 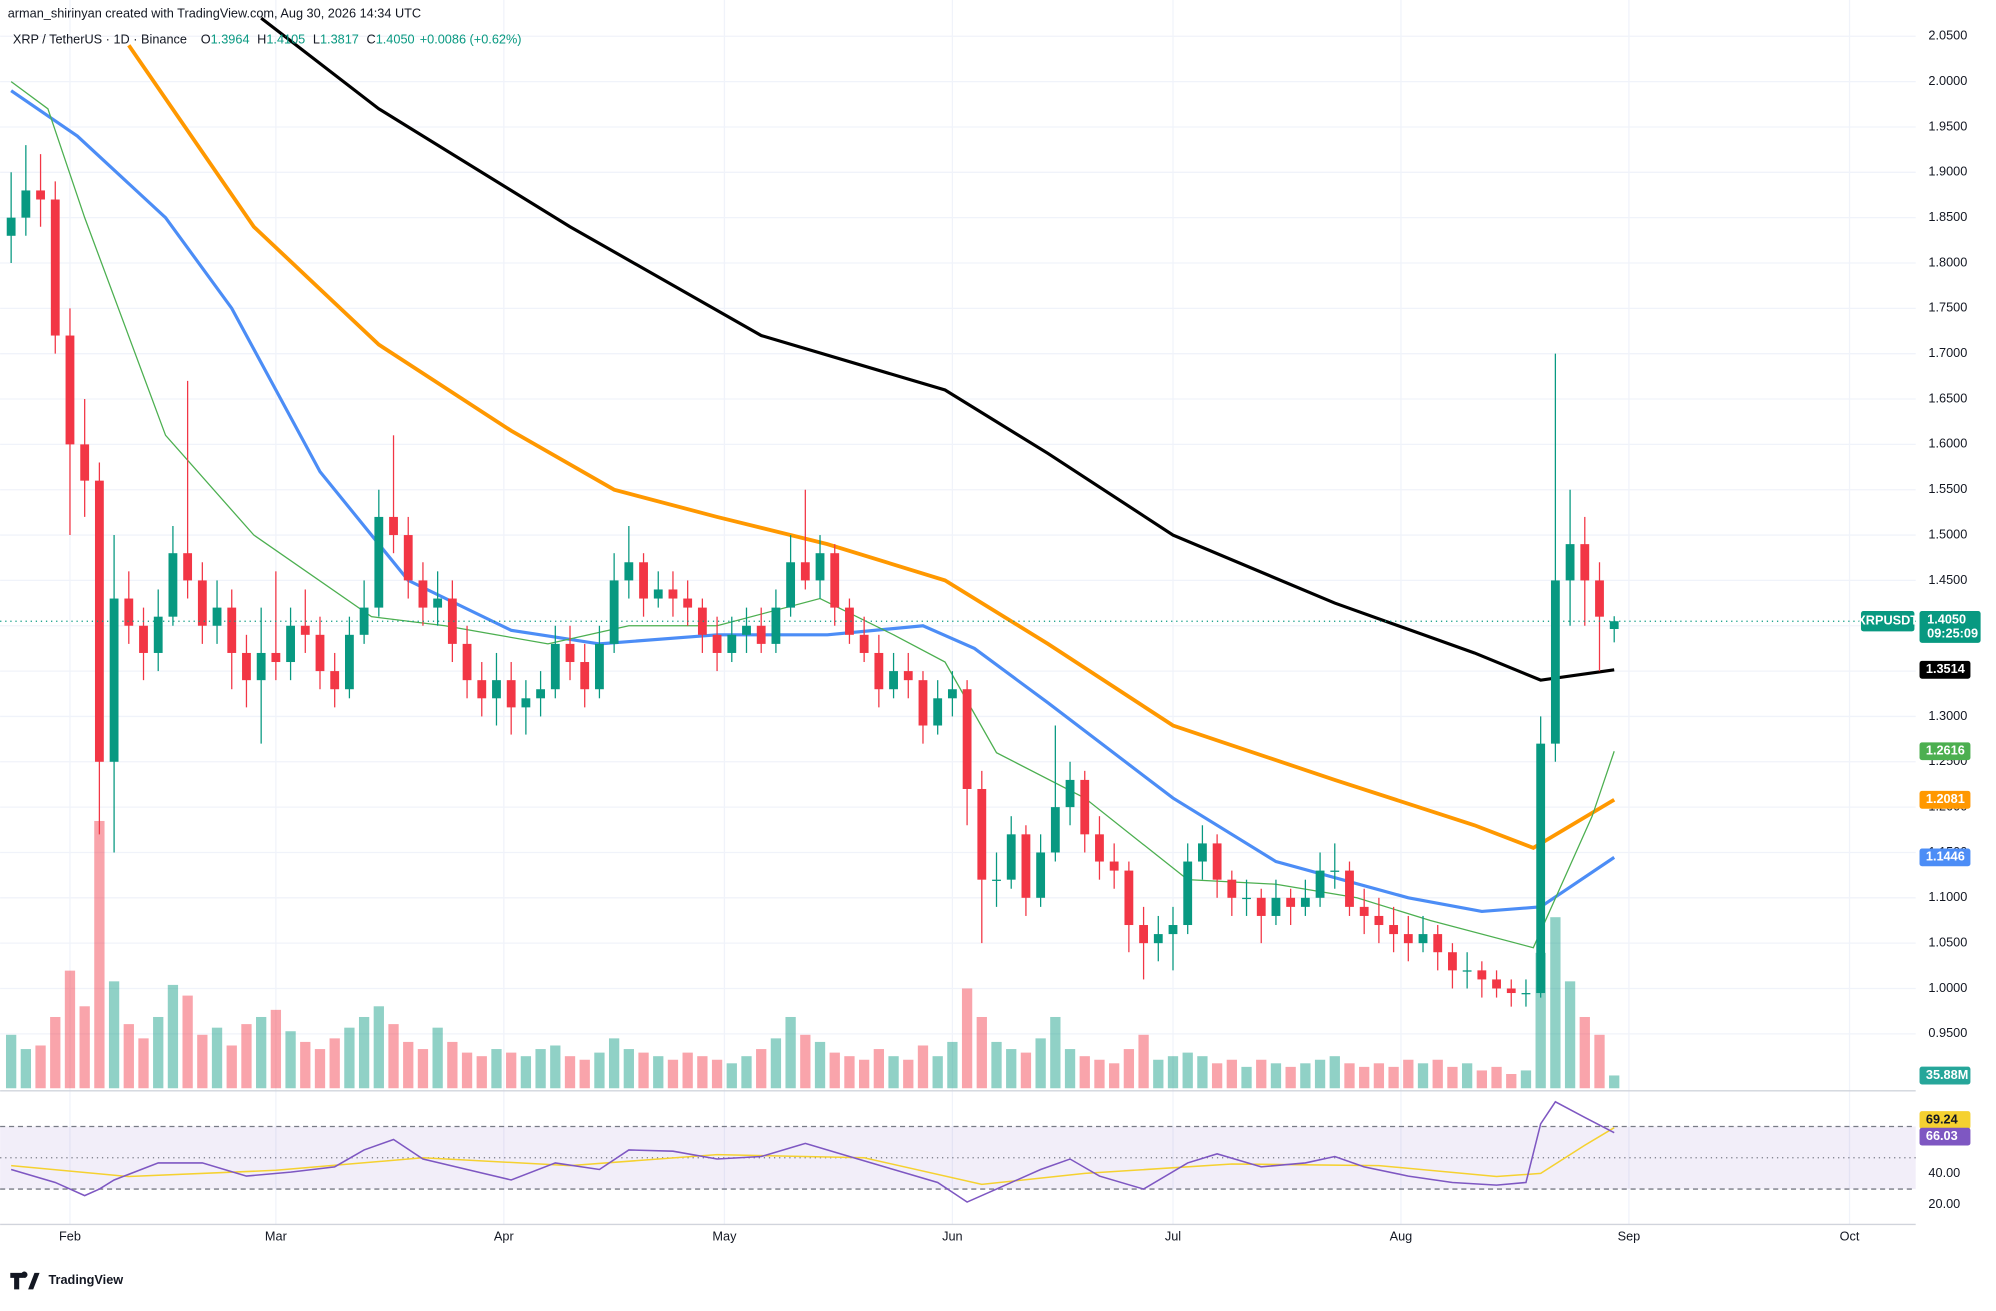 I want to click on symbol: XRP / TetherUS · 1D · Binance, so click(x=100, y=39).